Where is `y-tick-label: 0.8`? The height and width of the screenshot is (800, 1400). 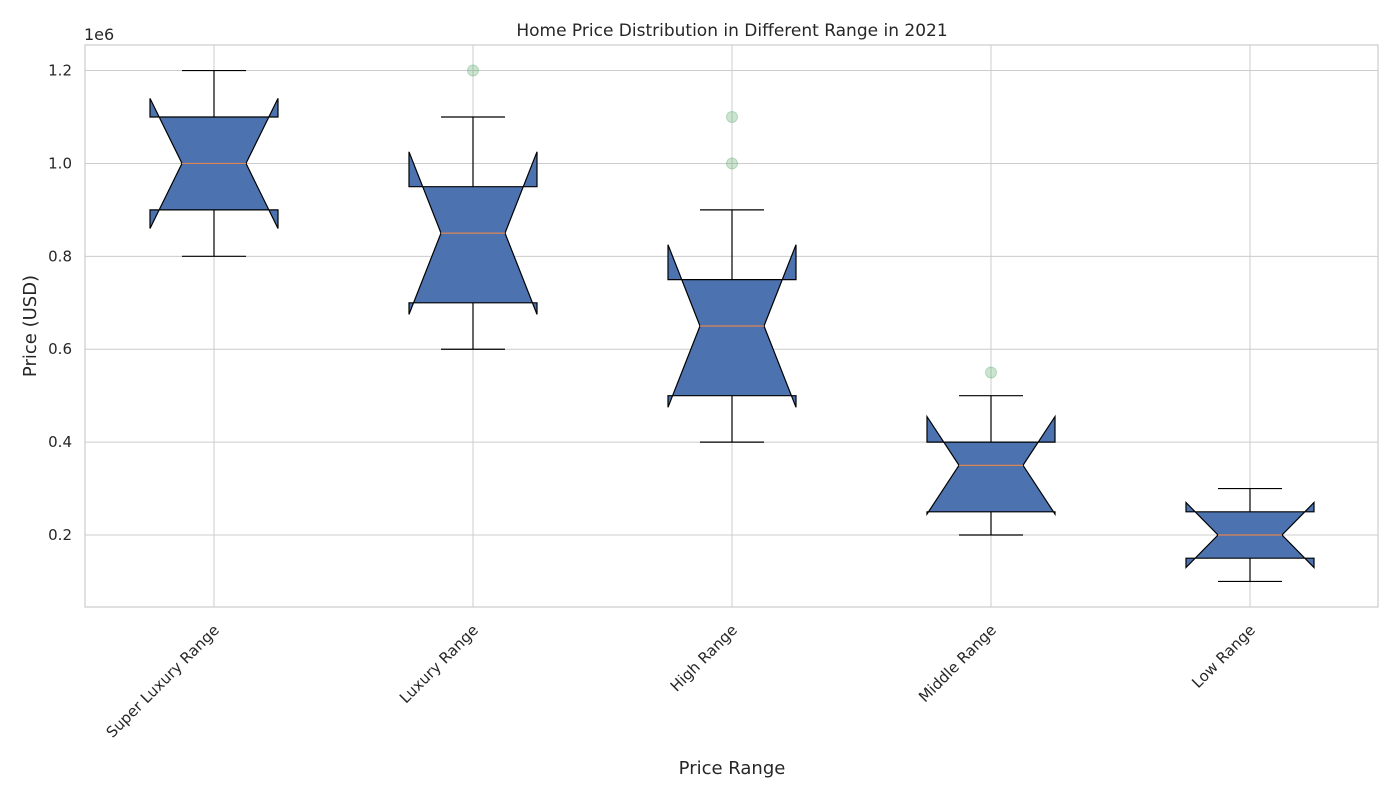 y-tick-label: 0.8 is located at coordinates (60, 256).